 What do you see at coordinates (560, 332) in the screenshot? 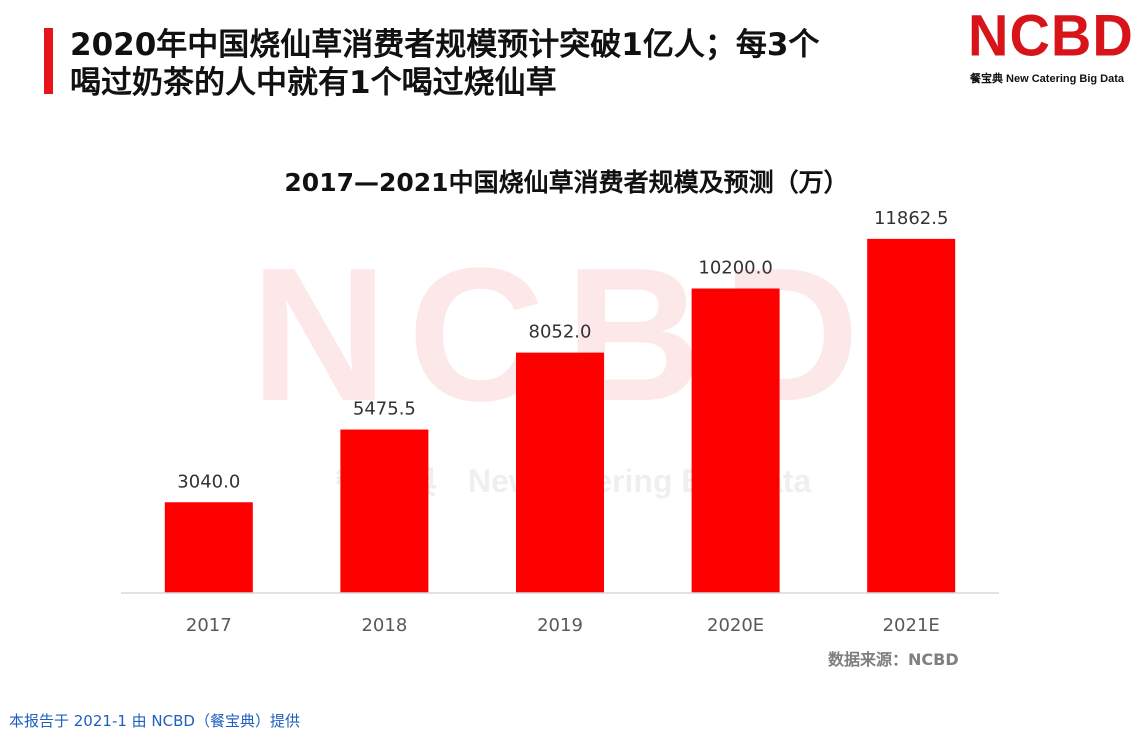
I see `data-label-2019: 8052.0` at bounding box center [560, 332].